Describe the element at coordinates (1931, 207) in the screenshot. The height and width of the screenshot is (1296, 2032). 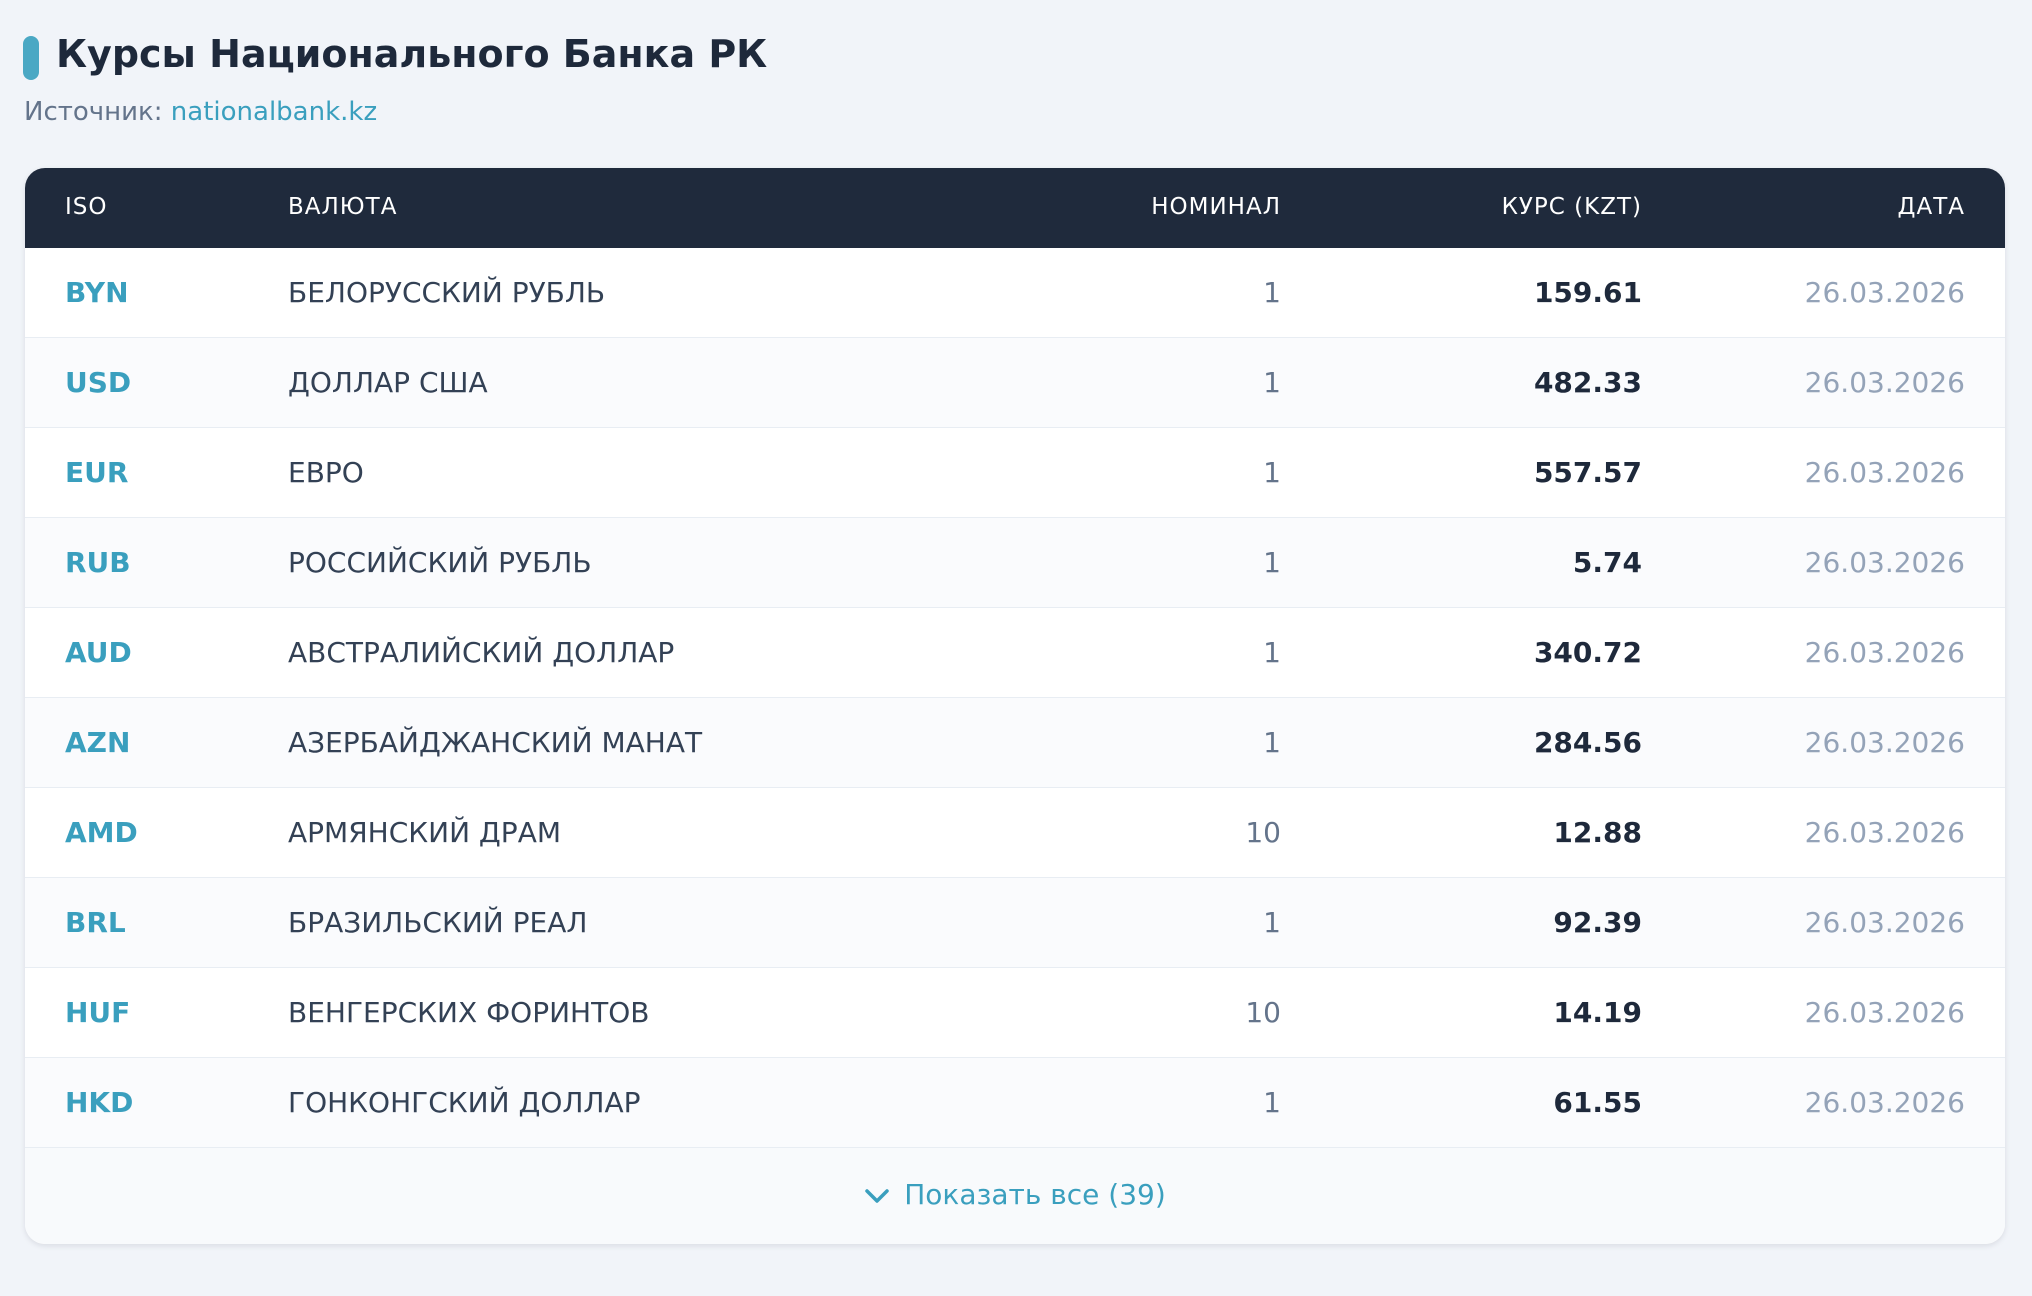
I see `column-header: ДАТА` at that location.